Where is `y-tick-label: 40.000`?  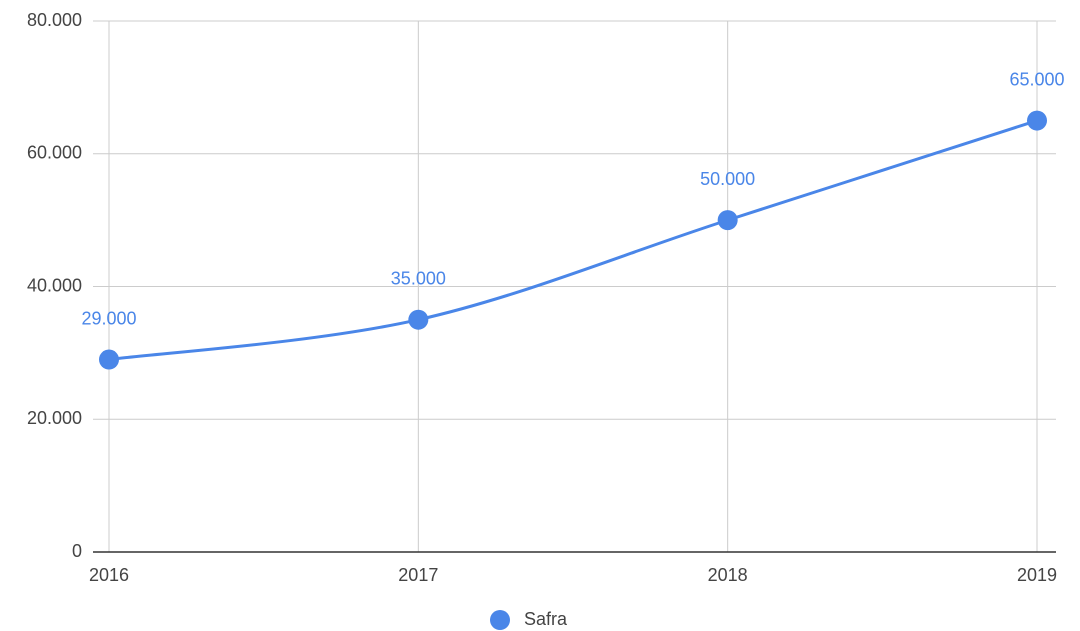
y-tick-label: 40.000 is located at coordinates (54, 285).